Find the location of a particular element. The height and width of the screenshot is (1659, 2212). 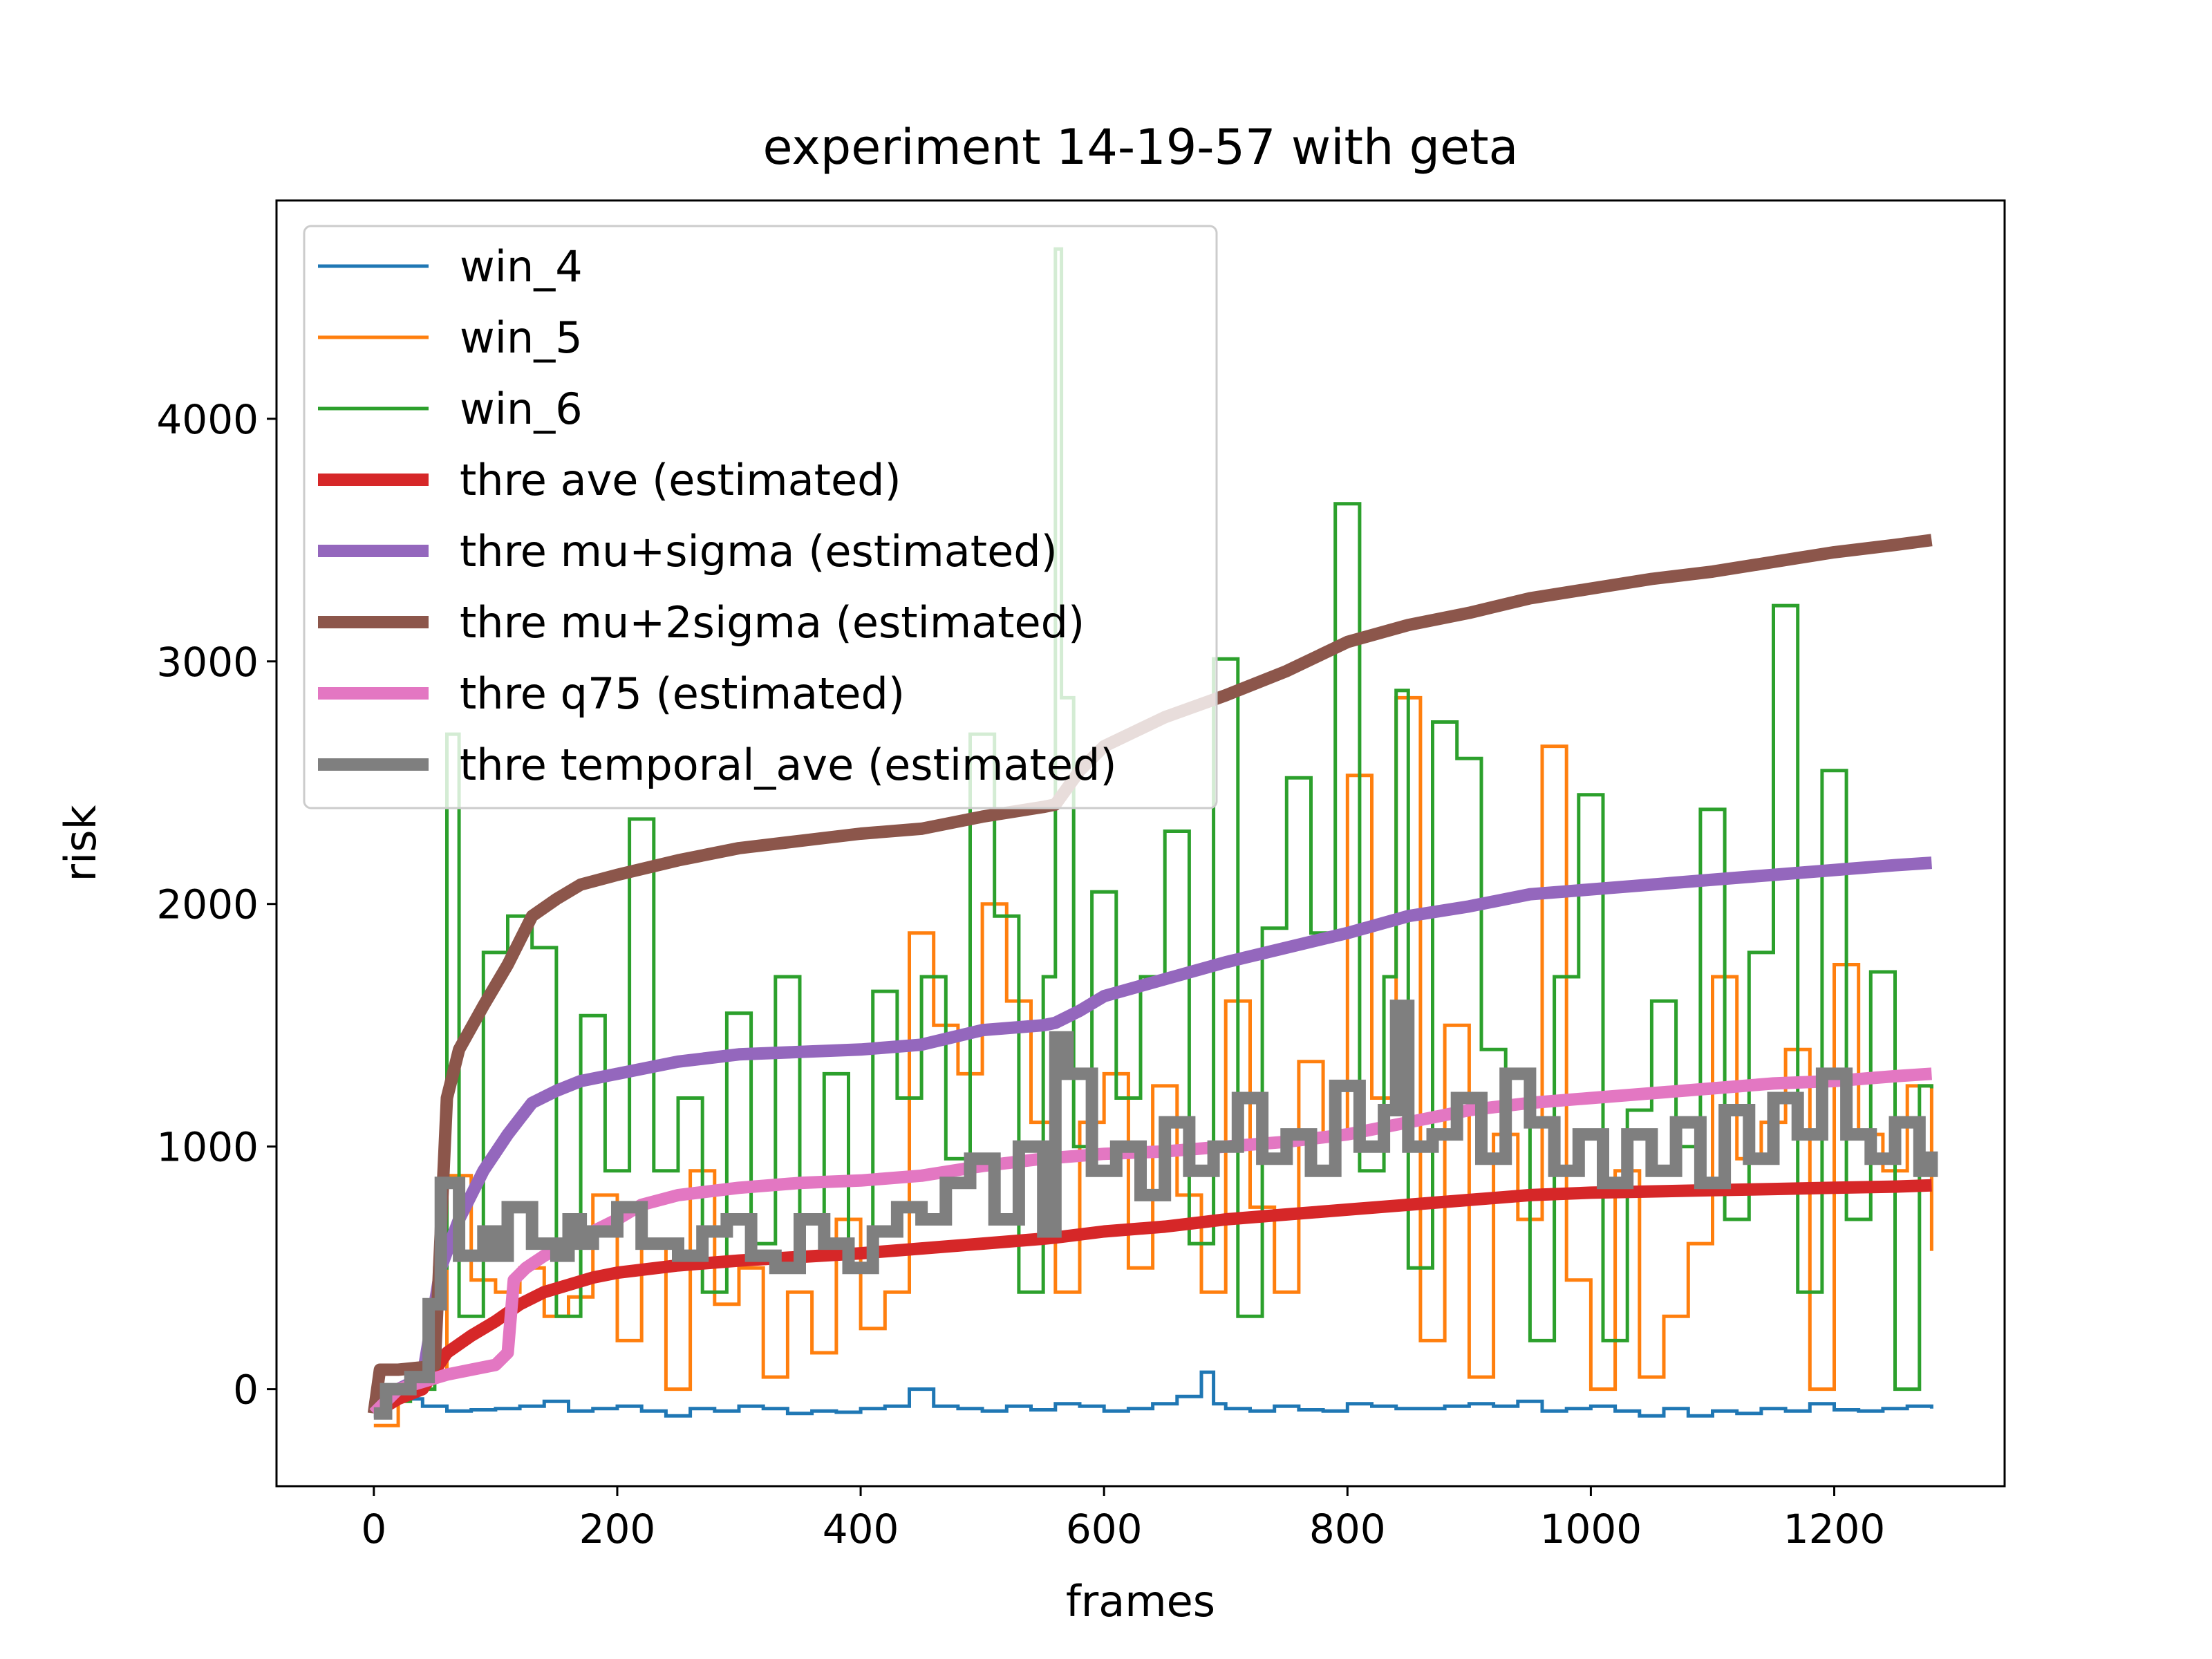

legend-label: thre ave (estimated) is located at coordinates (680, 480).